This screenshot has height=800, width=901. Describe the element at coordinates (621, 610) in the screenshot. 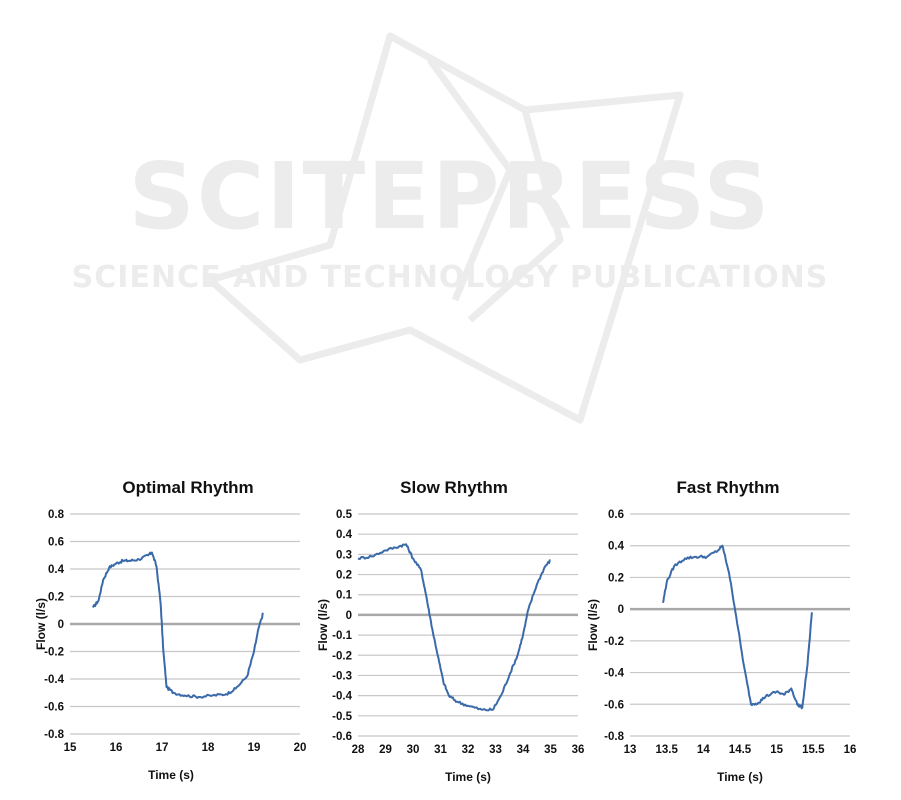

I see `fast-y-tick-label: 0` at that location.